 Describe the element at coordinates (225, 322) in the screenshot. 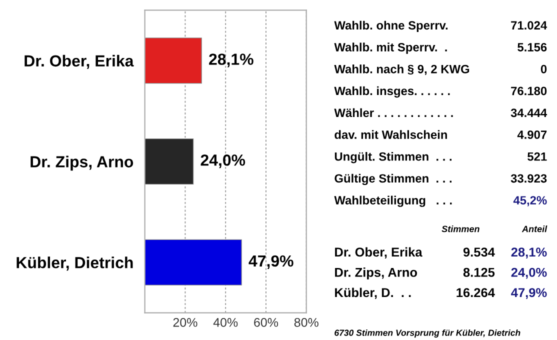

I see `x-tick-label: 40%` at that location.